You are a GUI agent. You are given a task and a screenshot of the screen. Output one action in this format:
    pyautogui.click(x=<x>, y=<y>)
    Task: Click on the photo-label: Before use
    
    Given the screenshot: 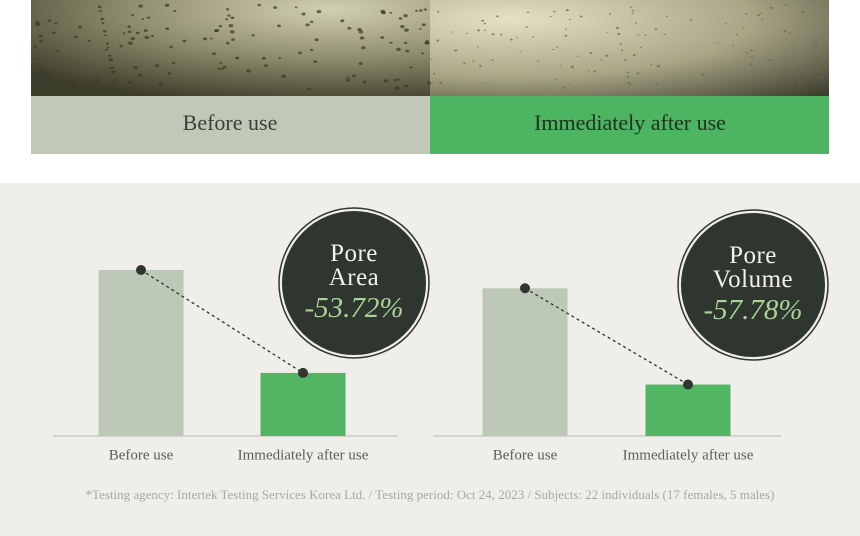 What is the action you would take?
    pyautogui.click(x=230, y=122)
    